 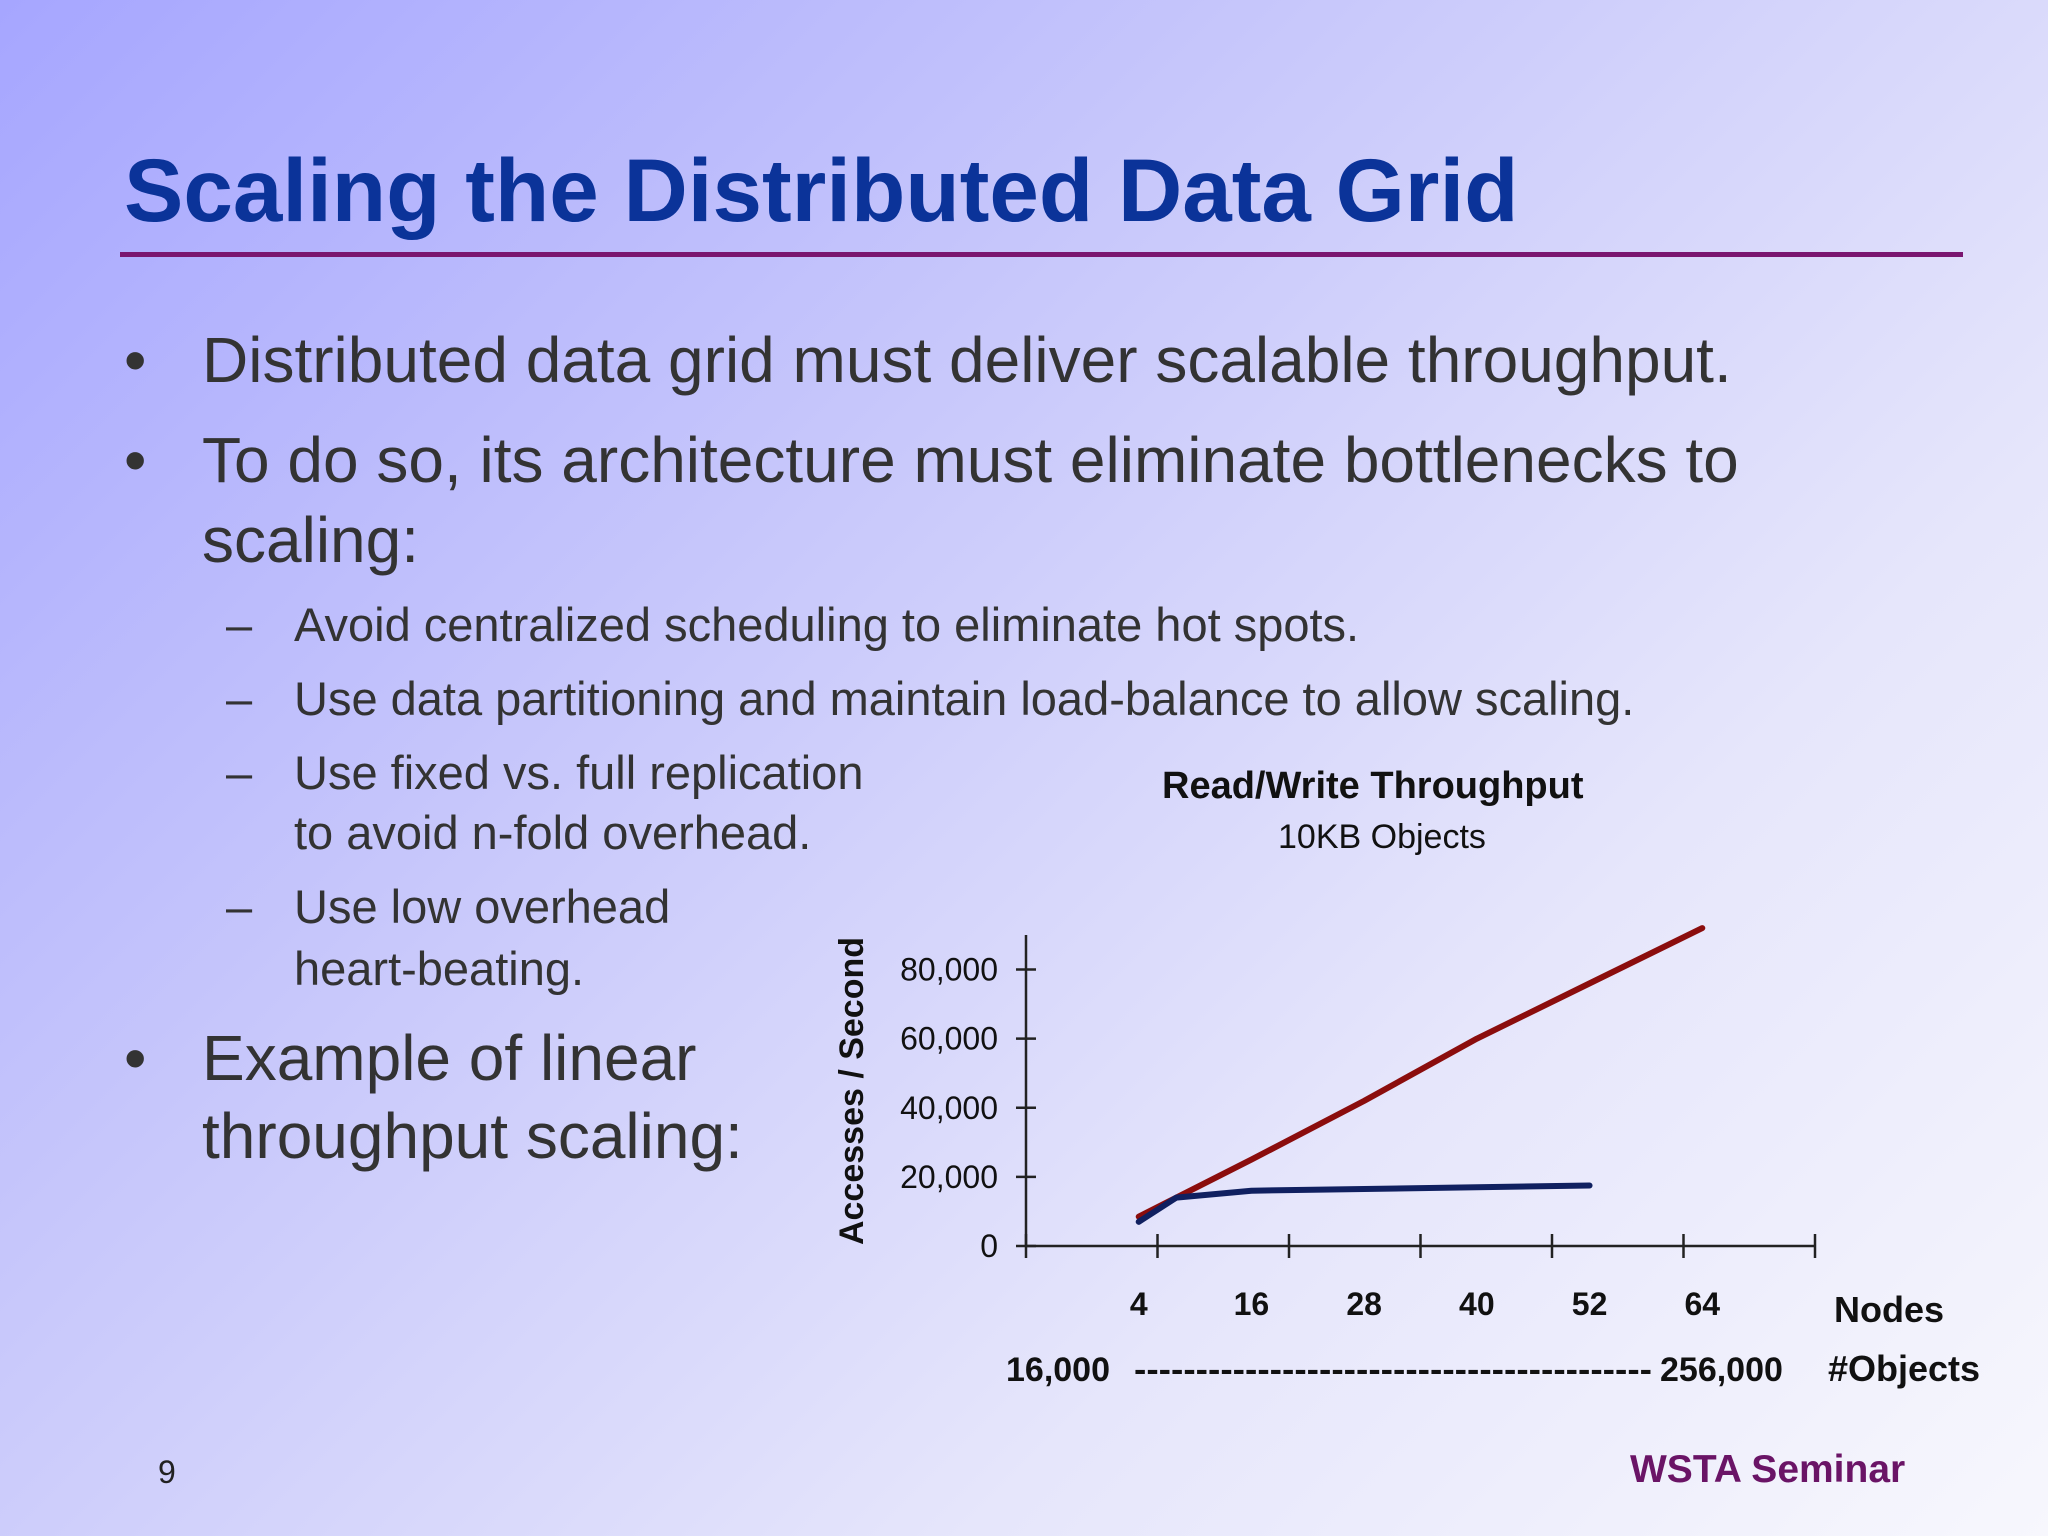 What do you see at coordinates (1139, 1304) in the screenshot?
I see `x-tick-label: 4` at bounding box center [1139, 1304].